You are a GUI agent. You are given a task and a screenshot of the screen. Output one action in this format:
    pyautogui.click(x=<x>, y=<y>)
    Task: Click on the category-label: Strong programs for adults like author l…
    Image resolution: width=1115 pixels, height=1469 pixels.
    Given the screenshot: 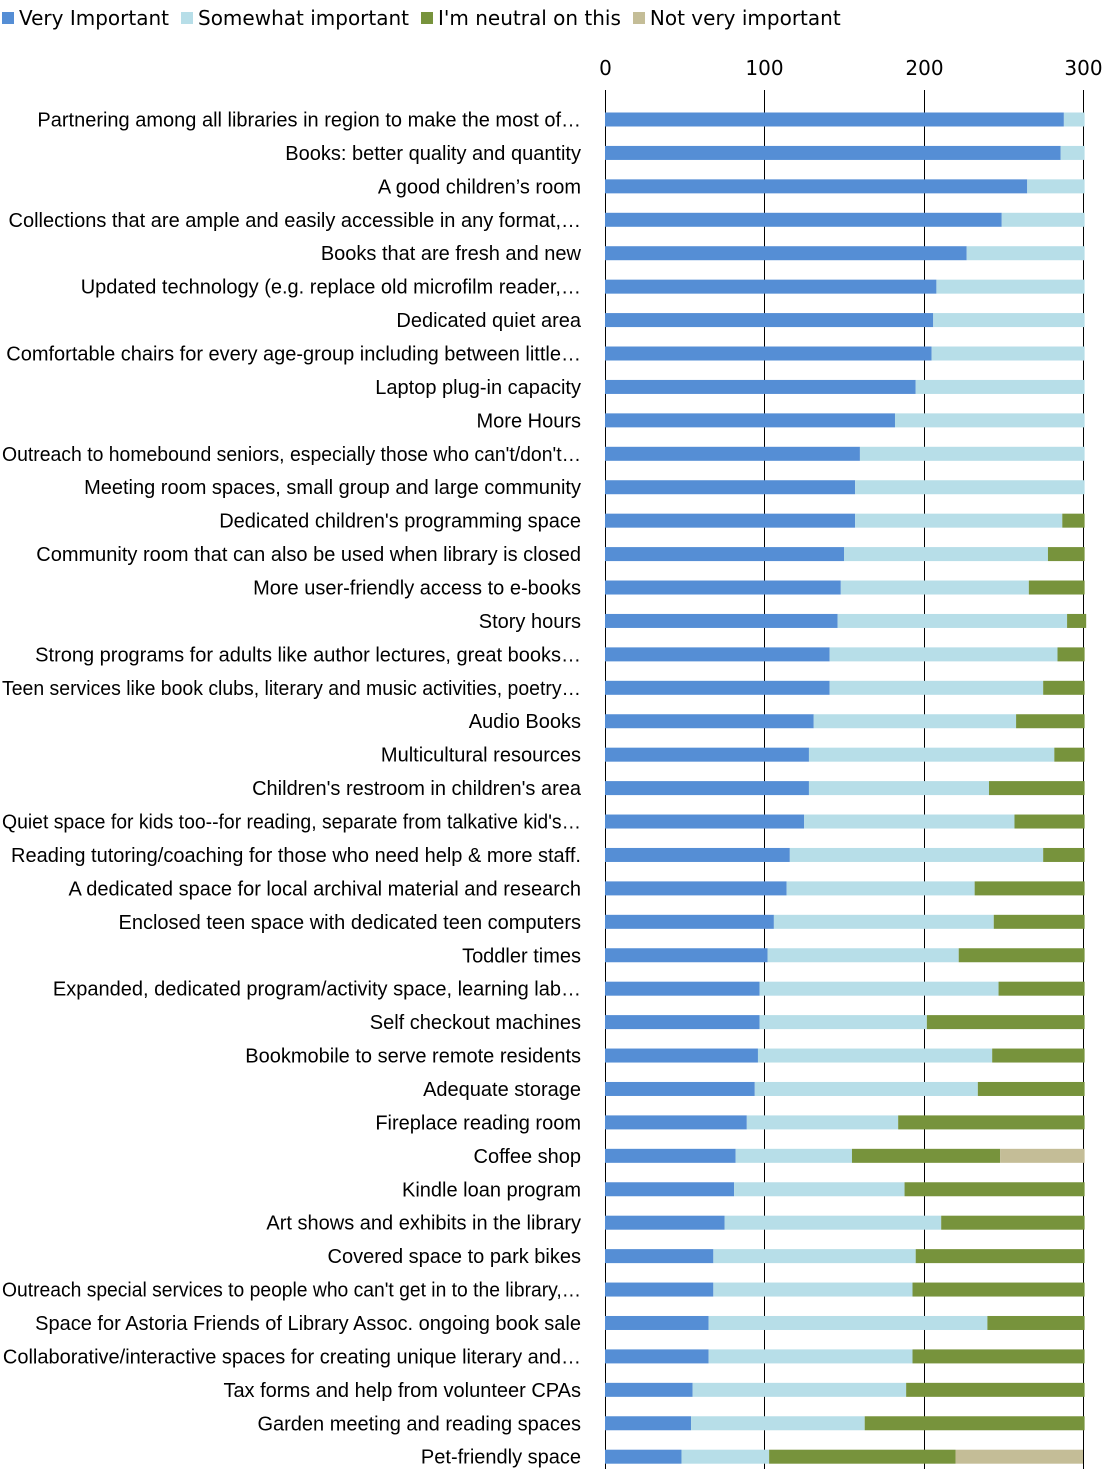 What is the action you would take?
    pyautogui.click(x=308, y=655)
    